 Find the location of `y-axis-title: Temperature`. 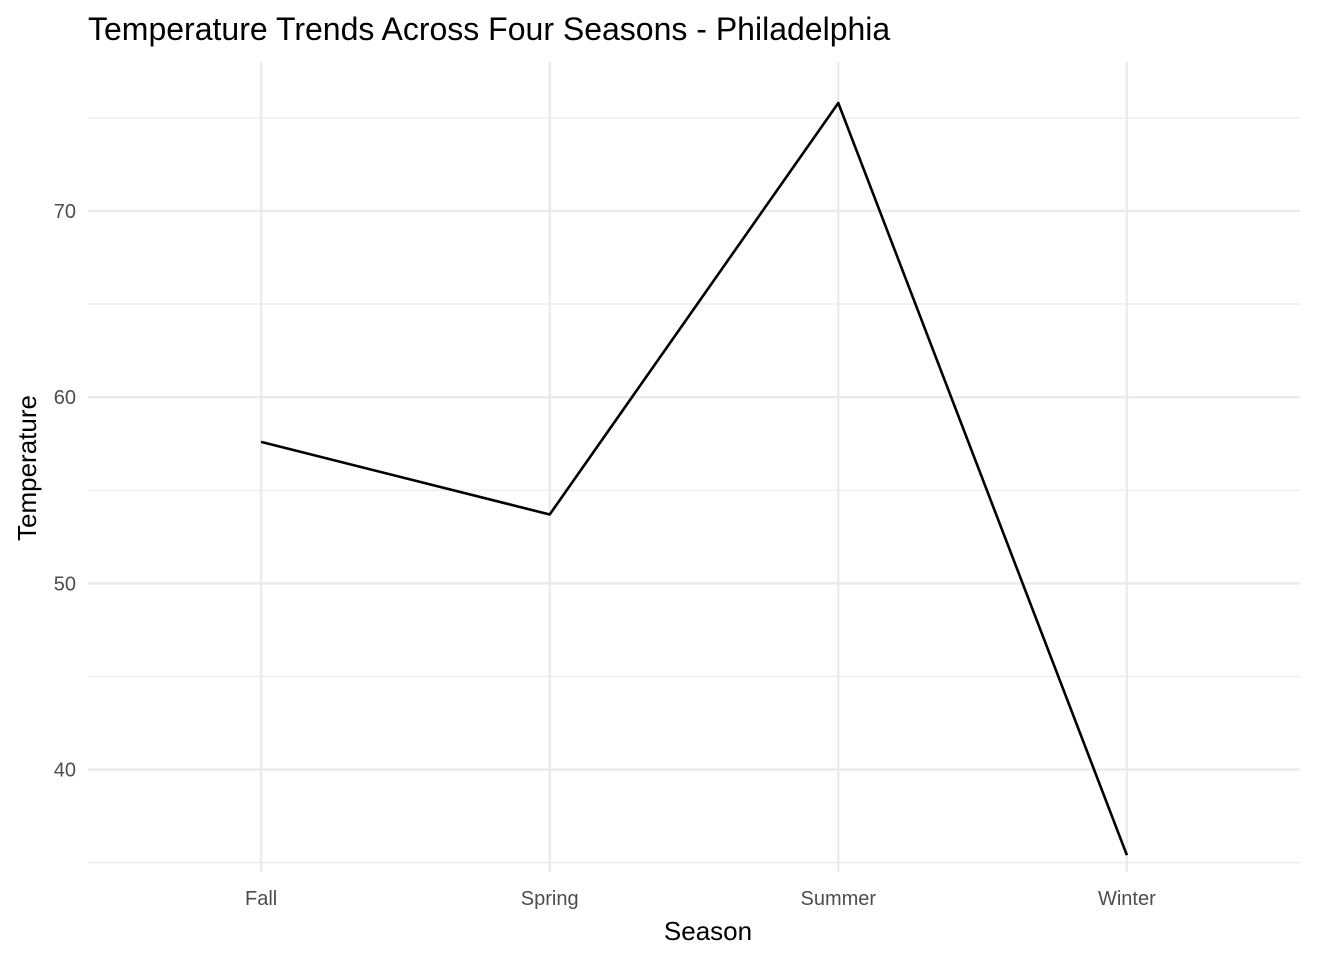

y-axis-title: Temperature is located at coordinates (27, 468).